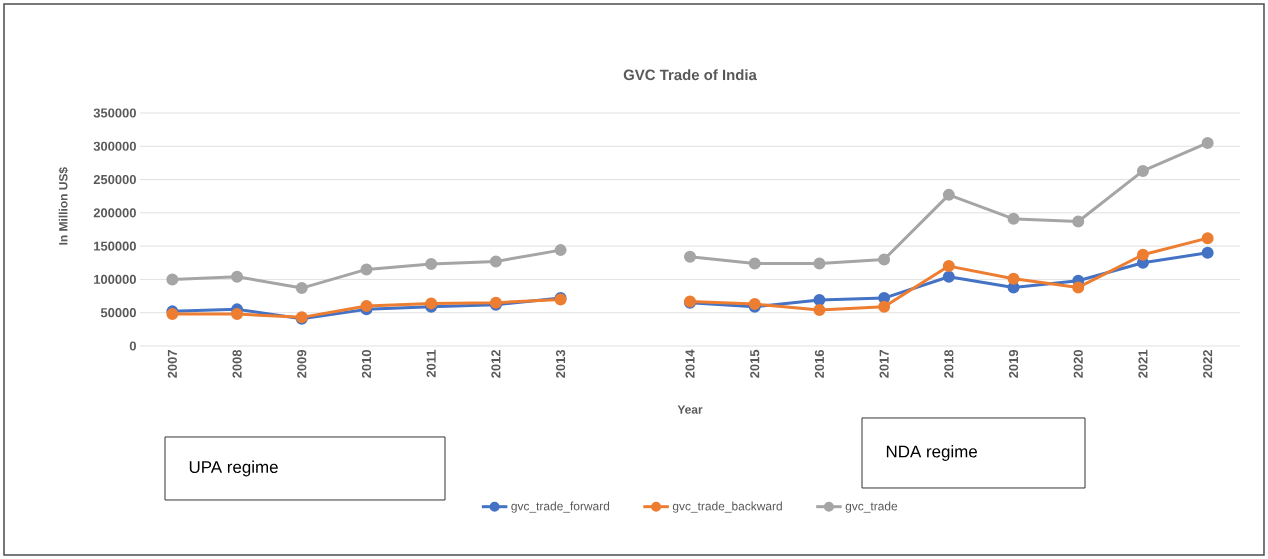  I want to click on y-axis-title: In Million US$, so click(63, 206).